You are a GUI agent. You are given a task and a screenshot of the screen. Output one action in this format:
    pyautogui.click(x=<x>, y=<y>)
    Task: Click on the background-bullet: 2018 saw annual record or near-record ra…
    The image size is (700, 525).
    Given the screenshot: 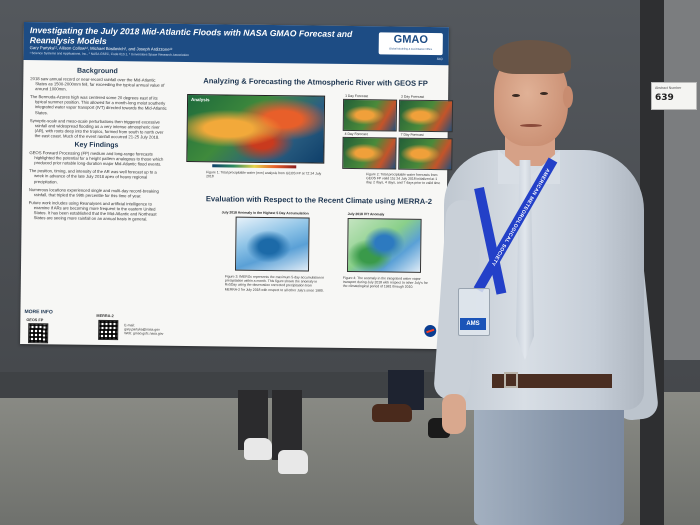 What is the action you would take?
    pyautogui.click(x=97, y=84)
    